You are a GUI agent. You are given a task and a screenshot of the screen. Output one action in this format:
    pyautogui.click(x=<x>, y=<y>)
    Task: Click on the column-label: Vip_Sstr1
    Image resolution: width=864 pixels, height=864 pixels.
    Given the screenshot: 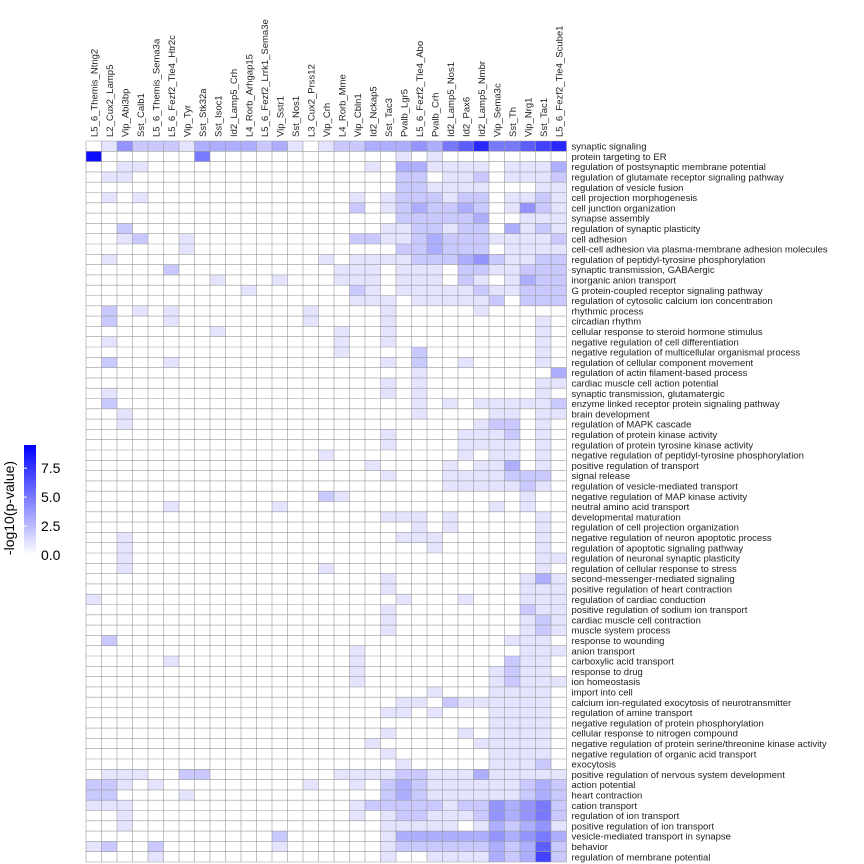 What is the action you would take?
    pyautogui.click(x=280, y=116)
    